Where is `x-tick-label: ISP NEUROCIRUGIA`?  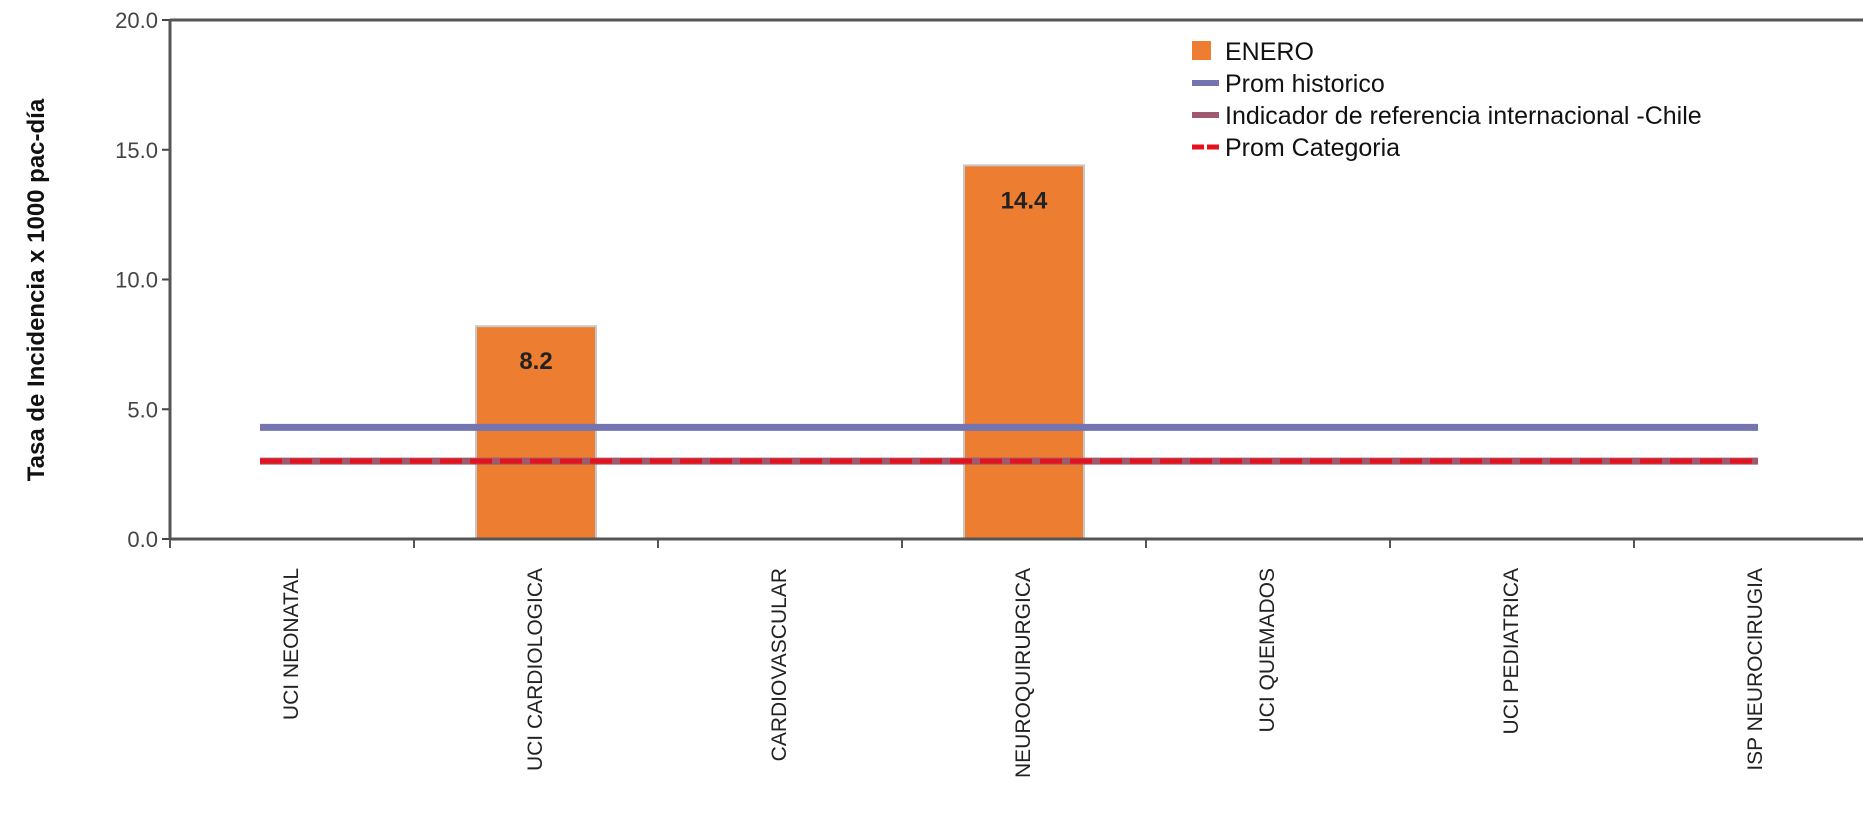
x-tick-label: ISP NEUROCIRUGIA is located at coordinates (1755, 669).